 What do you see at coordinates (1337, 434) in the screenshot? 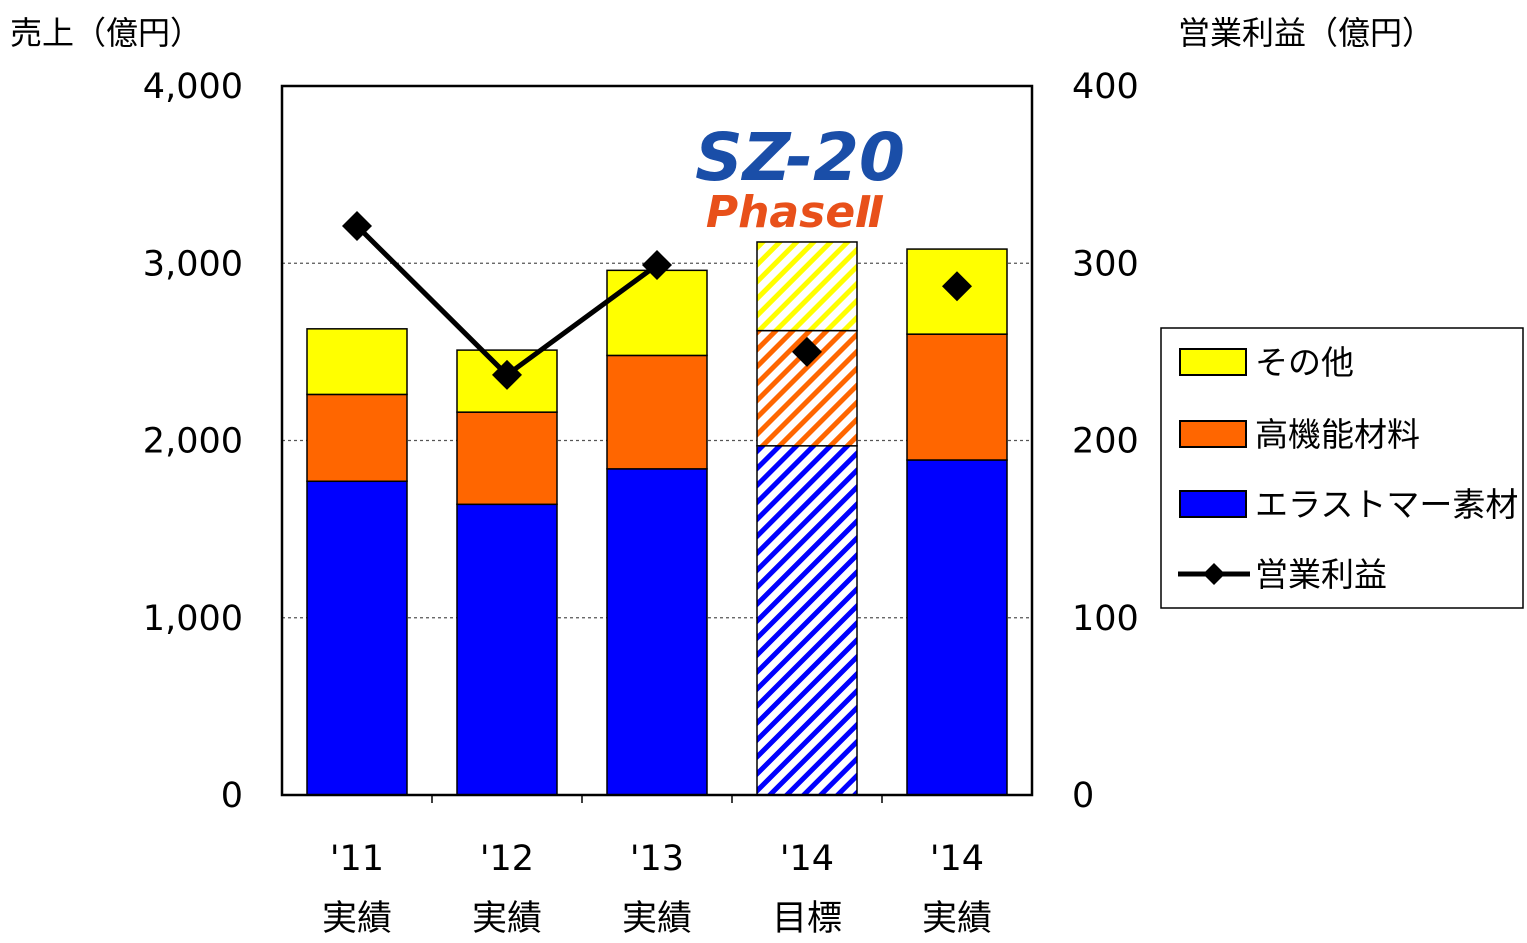
I see `legend-label: 高機能材料` at bounding box center [1337, 434].